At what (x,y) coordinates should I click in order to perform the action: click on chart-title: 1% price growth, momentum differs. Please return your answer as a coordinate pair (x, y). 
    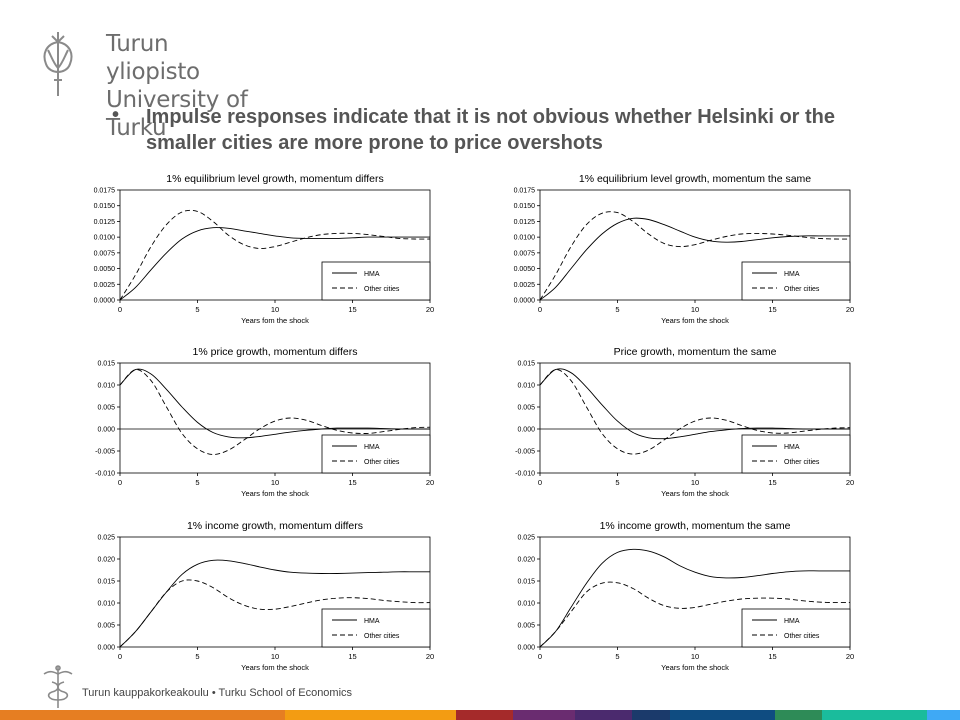
    Looking at the image, I should click on (275, 352).